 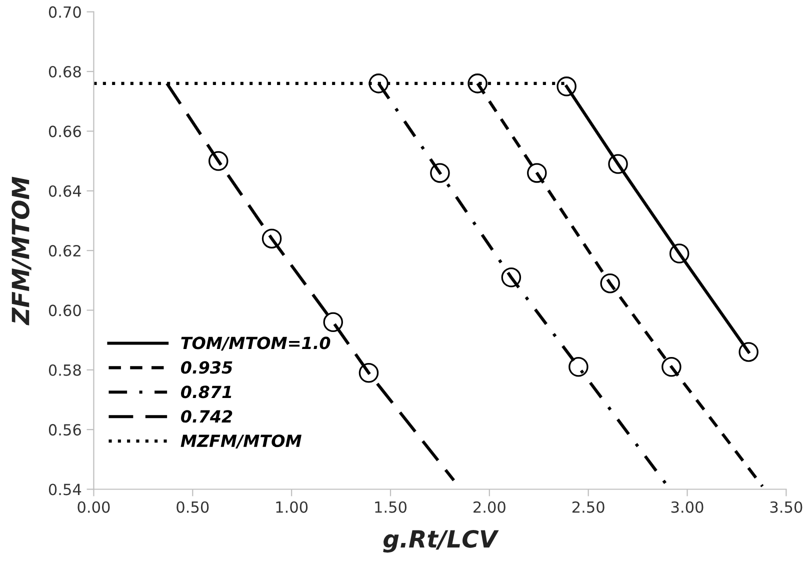 I want to click on y-tick-label: 0.54, so click(x=65, y=490).